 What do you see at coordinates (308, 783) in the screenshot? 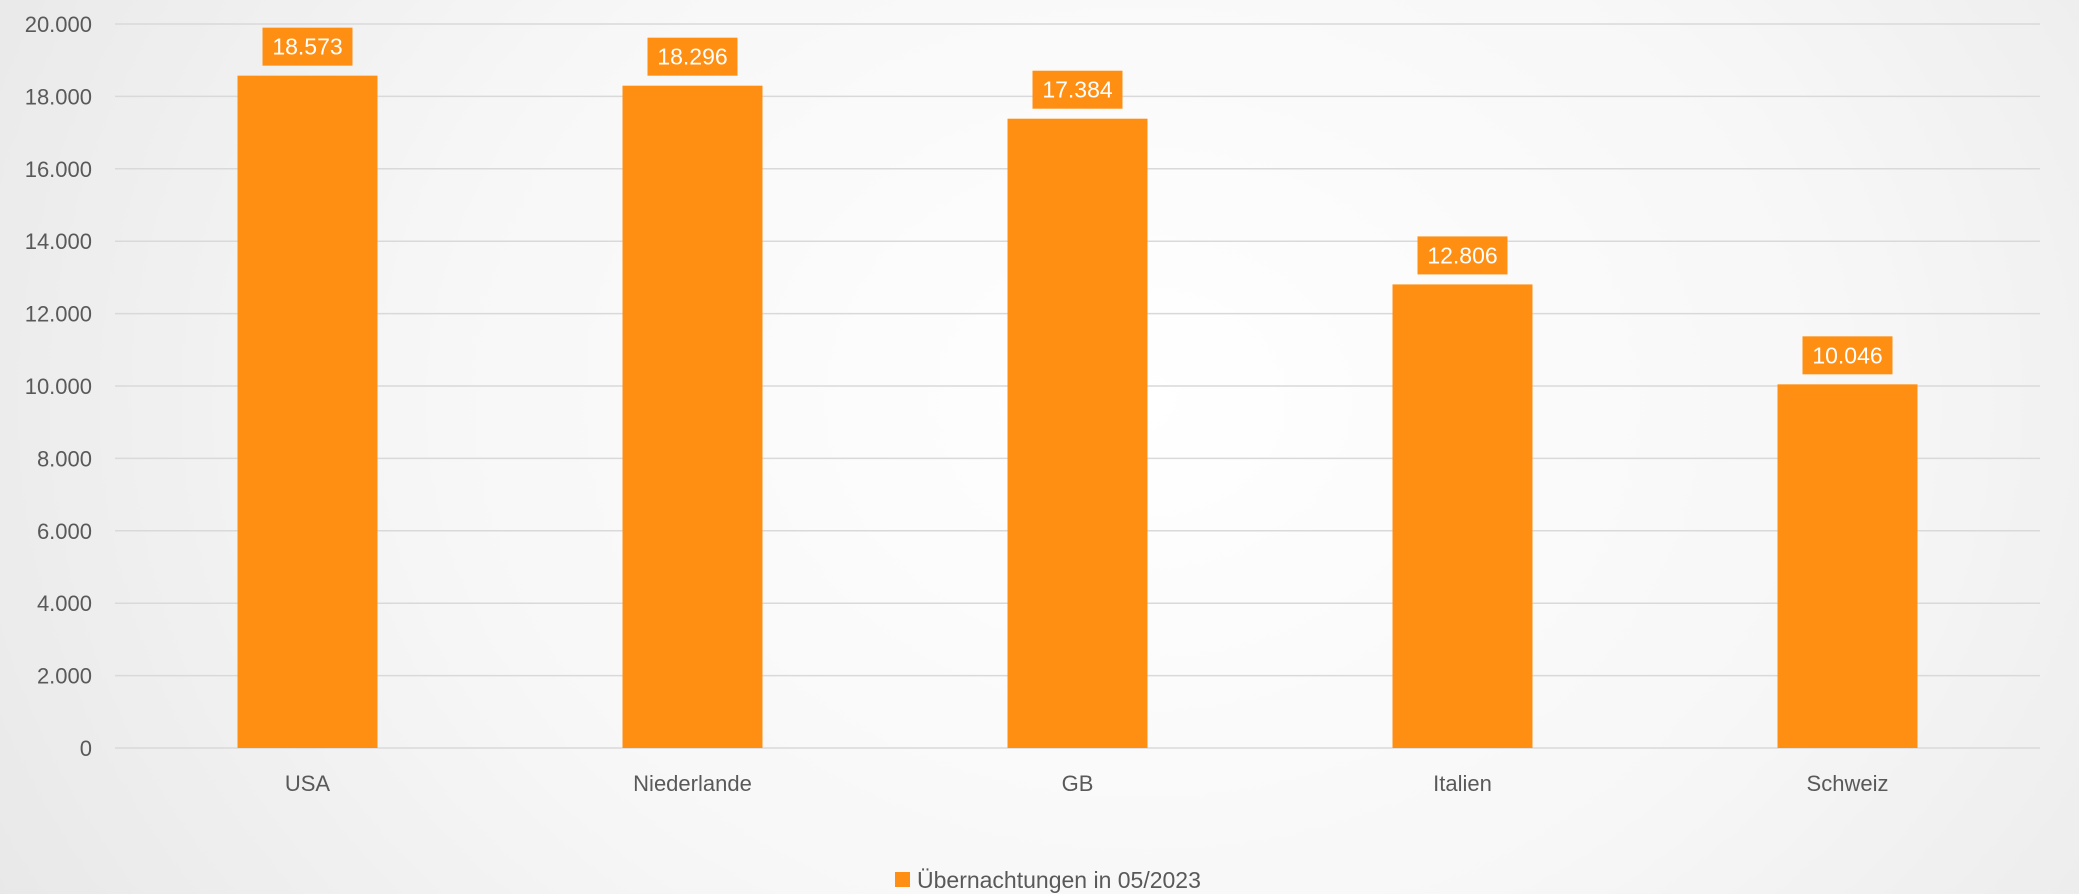
I see `x-tick-label: USA` at bounding box center [308, 783].